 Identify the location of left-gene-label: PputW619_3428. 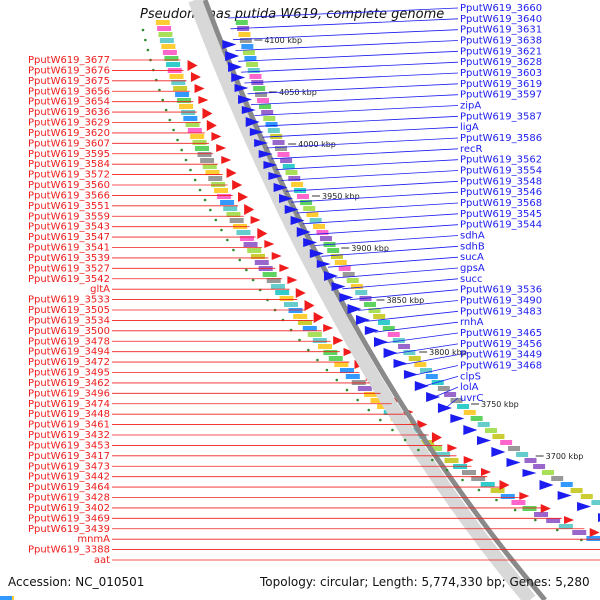
(69, 498).